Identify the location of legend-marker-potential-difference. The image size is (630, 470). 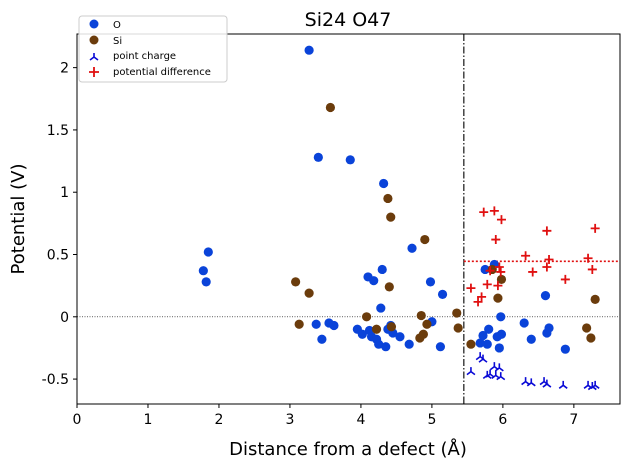
(94, 72).